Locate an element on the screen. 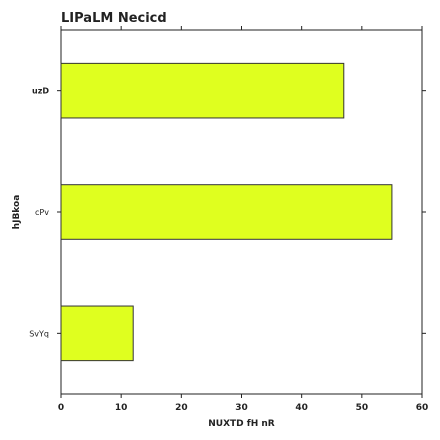  x-tick-label: 20 is located at coordinates (181, 408).